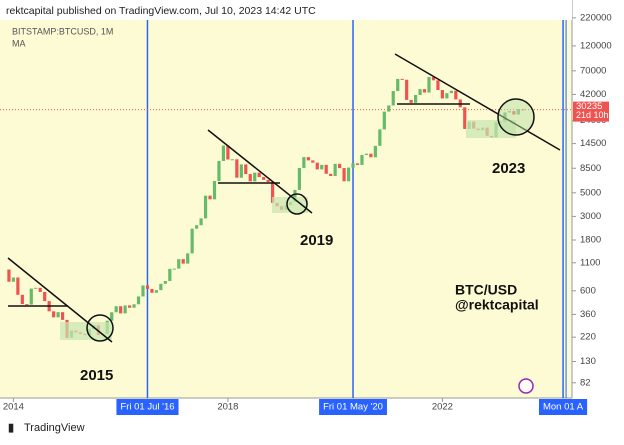 This screenshot has width=624, height=445. Describe the element at coordinates (54, 428) in the screenshot. I see `footer-brand: TradingView` at that location.